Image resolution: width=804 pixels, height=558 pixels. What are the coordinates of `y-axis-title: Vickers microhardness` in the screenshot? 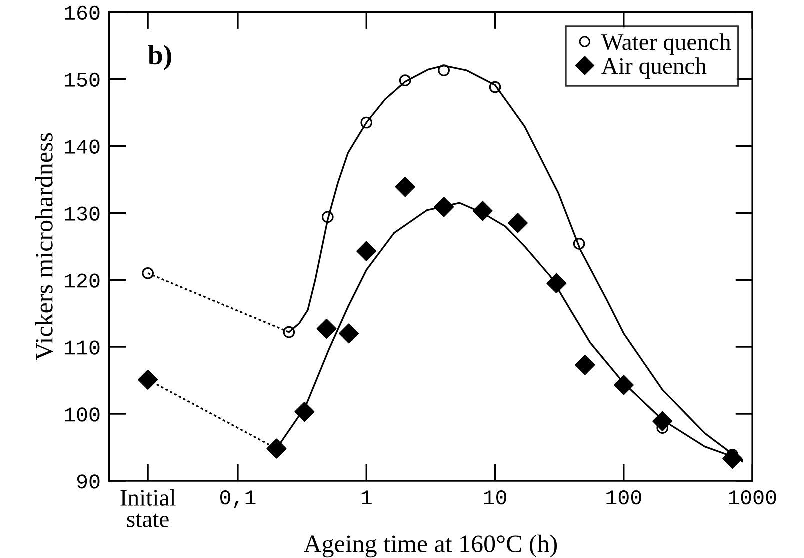 It's located at (44, 246).